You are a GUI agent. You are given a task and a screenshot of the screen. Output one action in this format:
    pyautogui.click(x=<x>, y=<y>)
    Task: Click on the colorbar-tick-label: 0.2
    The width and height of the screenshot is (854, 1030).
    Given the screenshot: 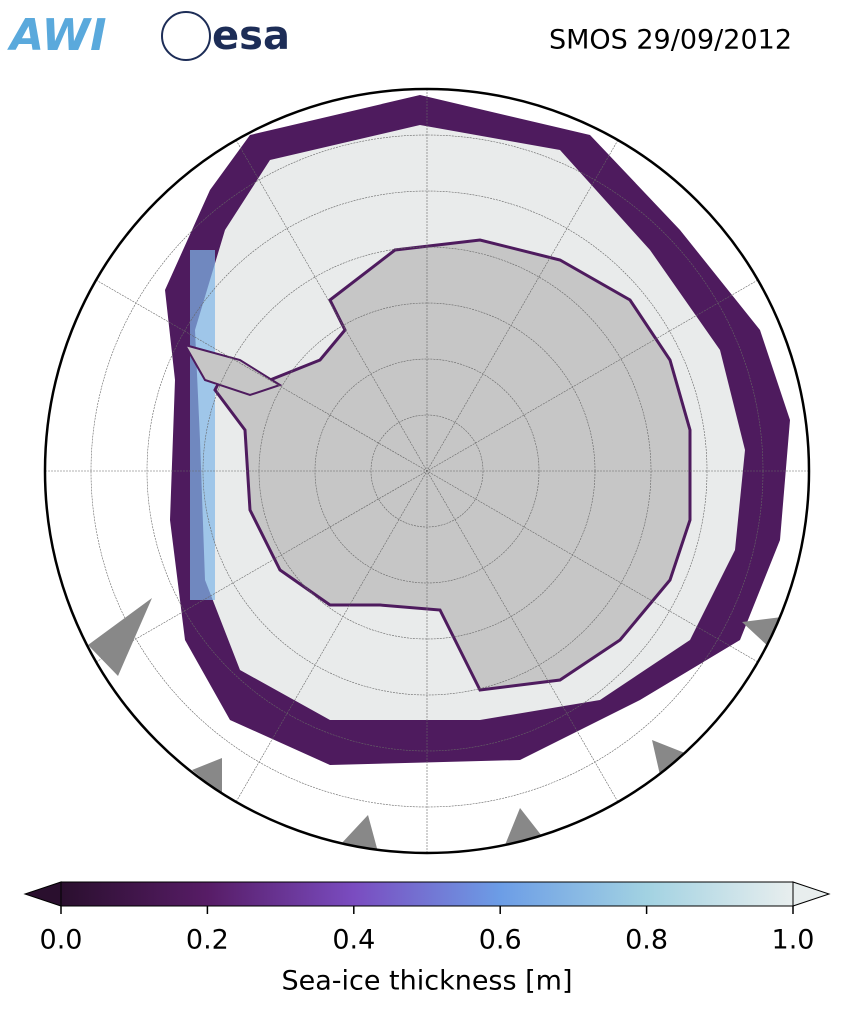 What is the action you would take?
    pyautogui.click(x=207, y=940)
    